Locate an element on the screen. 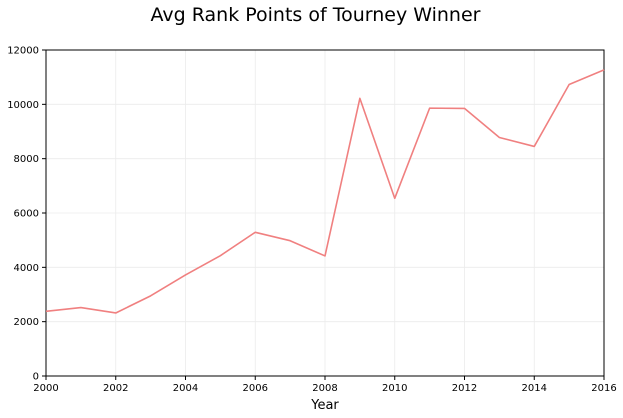 The width and height of the screenshot is (623, 418). y-tick-label: 2000 is located at coordinates (26, 322).